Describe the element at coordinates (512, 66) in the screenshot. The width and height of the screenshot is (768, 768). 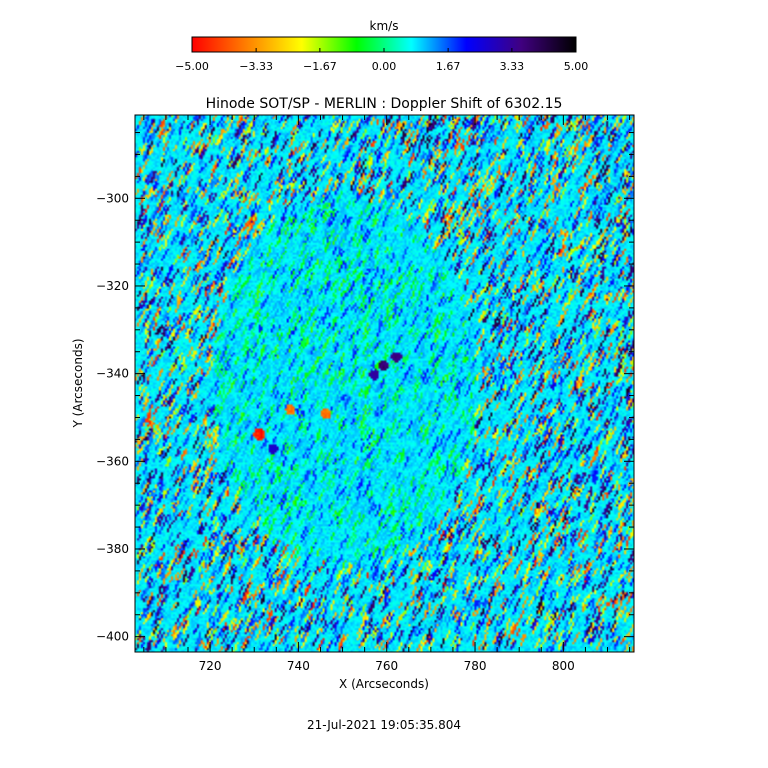
I see `colorbar-tick-label: 3.33` at that location.